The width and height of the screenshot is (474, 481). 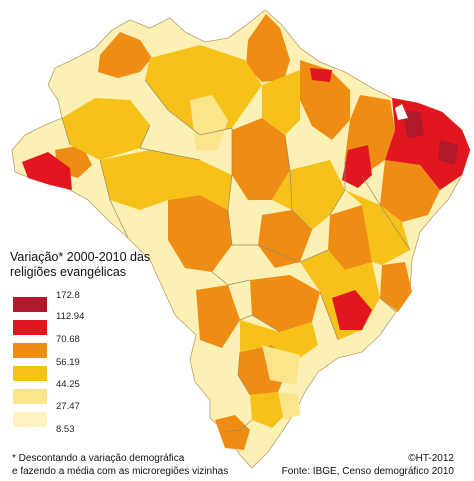 What do you see at coordinates (279, 342) in the screenshot?
I see `region-gold-sao-paulo` at bounding box center [279, 342].